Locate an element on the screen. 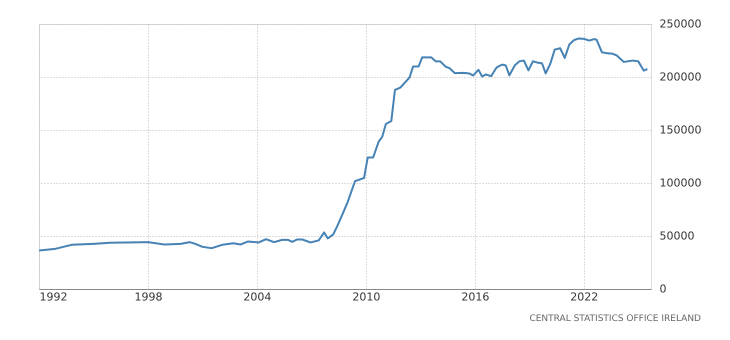 The width and height of the screenshot is (730, 340). x-tick-label: 2022 is located at coordinates (584, 297).